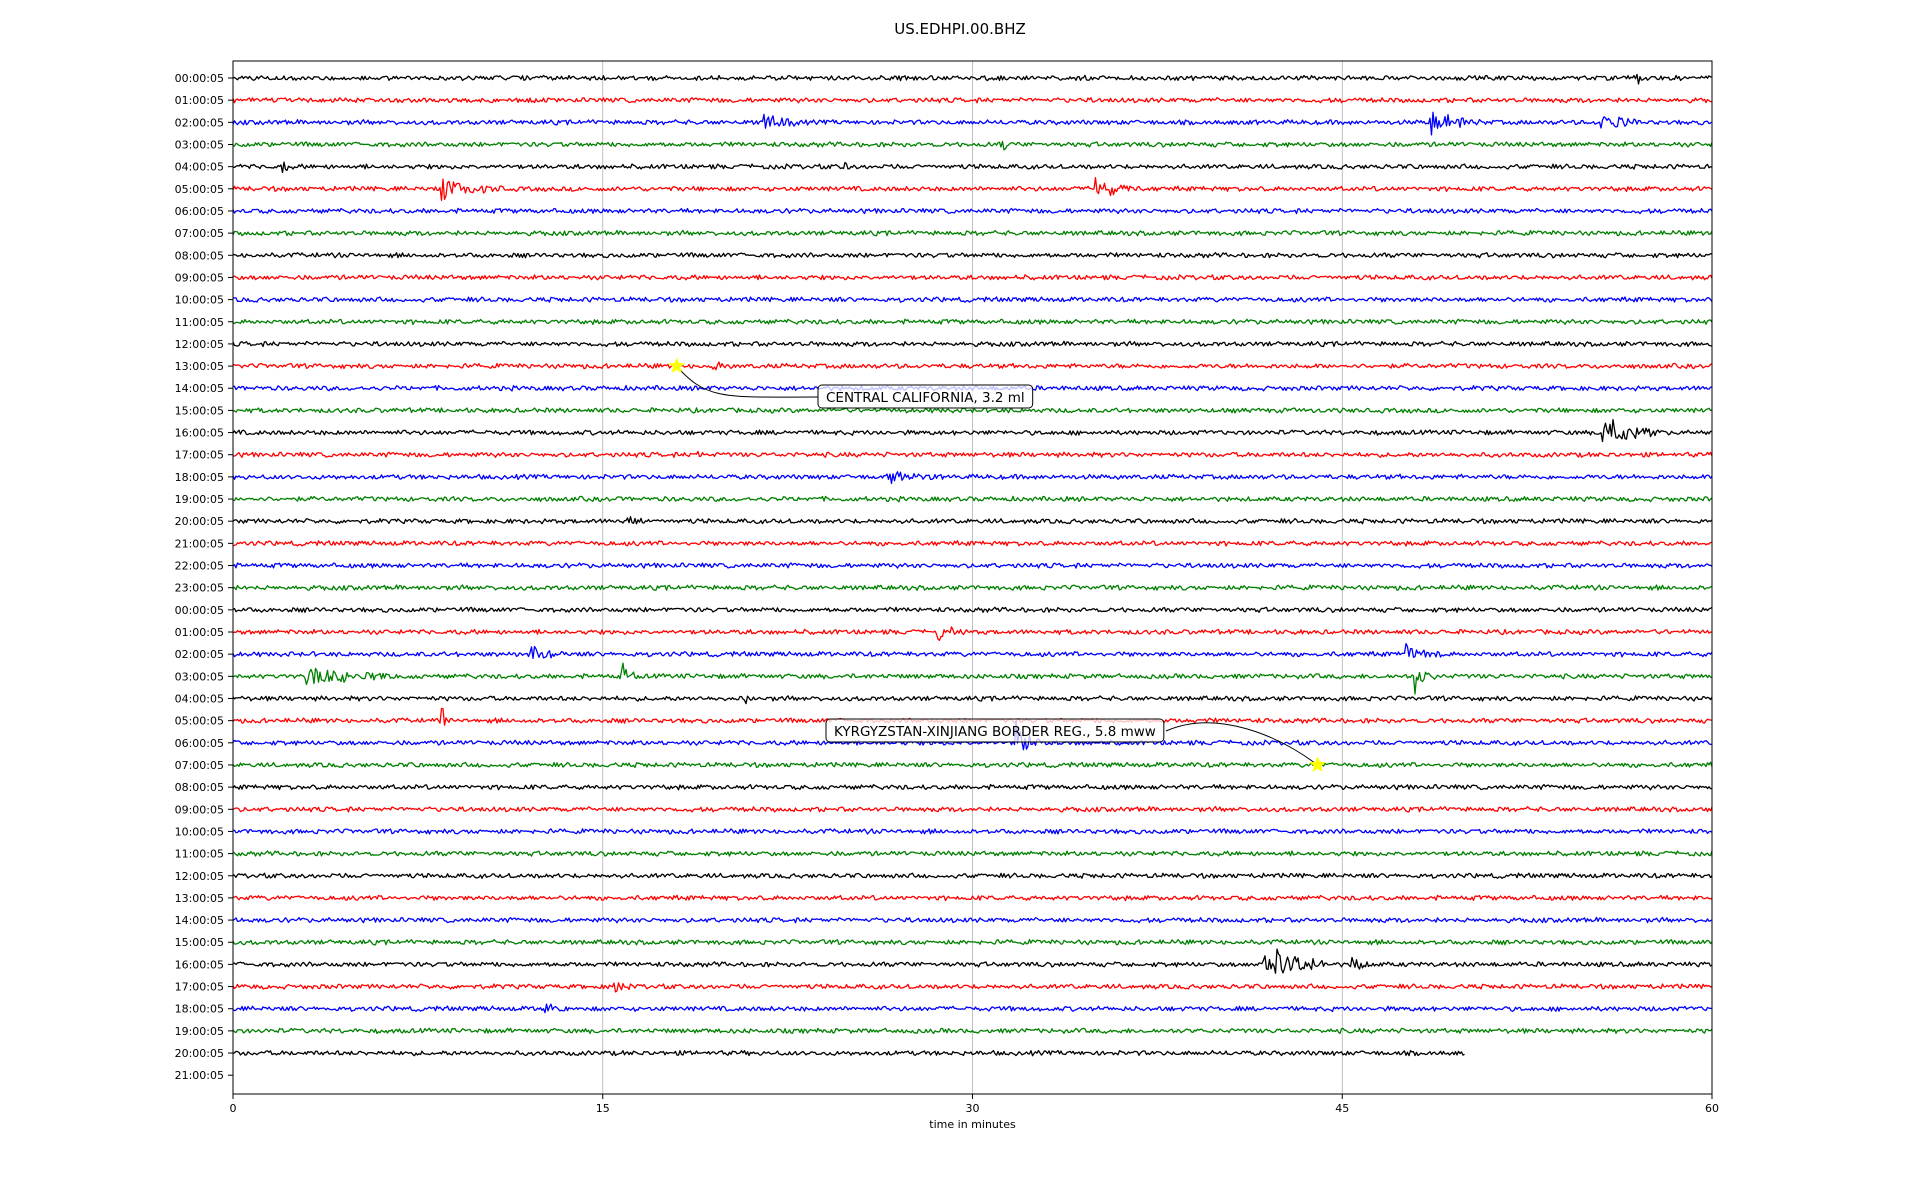 This screenshot has height=1200, width=1920. Describe the element at coordinates (199, 521) in the screenshot. I see `row-time-label: 20:00:05` at that location.